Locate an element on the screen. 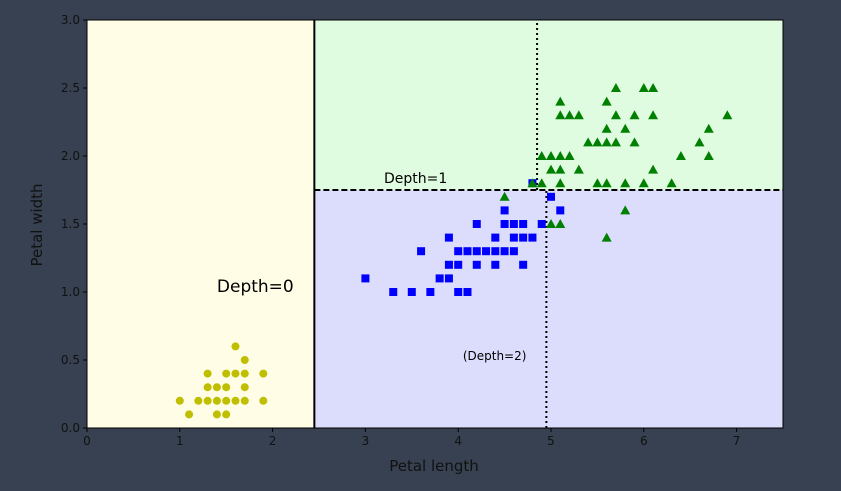  y-tick-label: 2.0 is located at coordinates (70, 156).